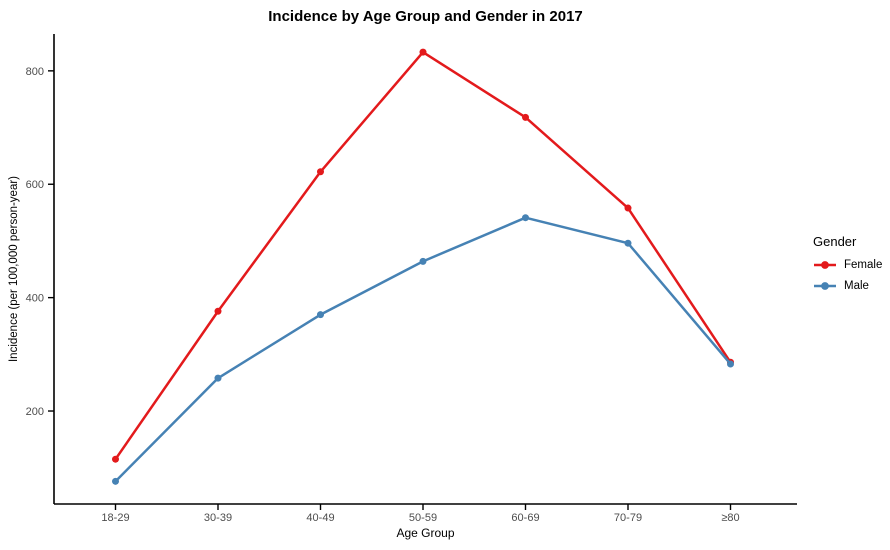 The width and height of the screenshot is (890, 550). What do you see at coordinates (35, 72) in the screenshot?
I see `y-tick-label: 800` at bounding box center [35, 72].